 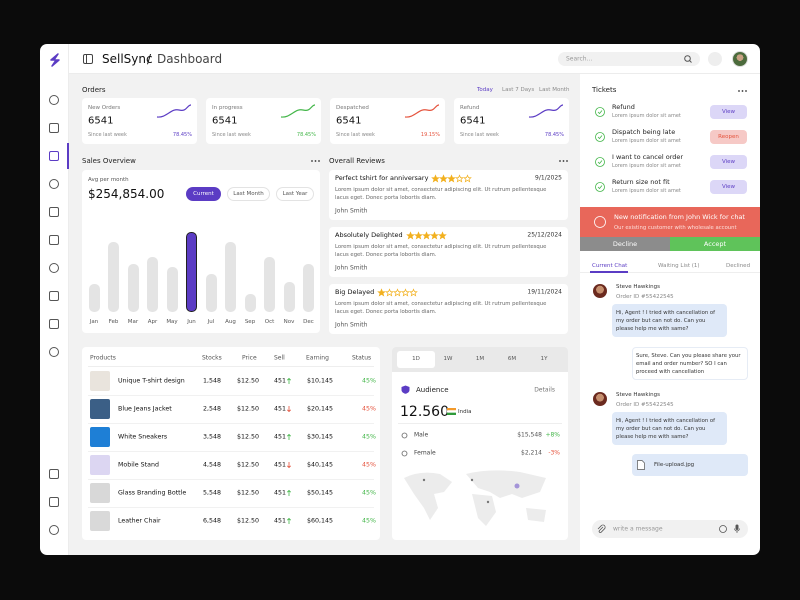 I want to click on file-icon, so click(x=641, y=465).